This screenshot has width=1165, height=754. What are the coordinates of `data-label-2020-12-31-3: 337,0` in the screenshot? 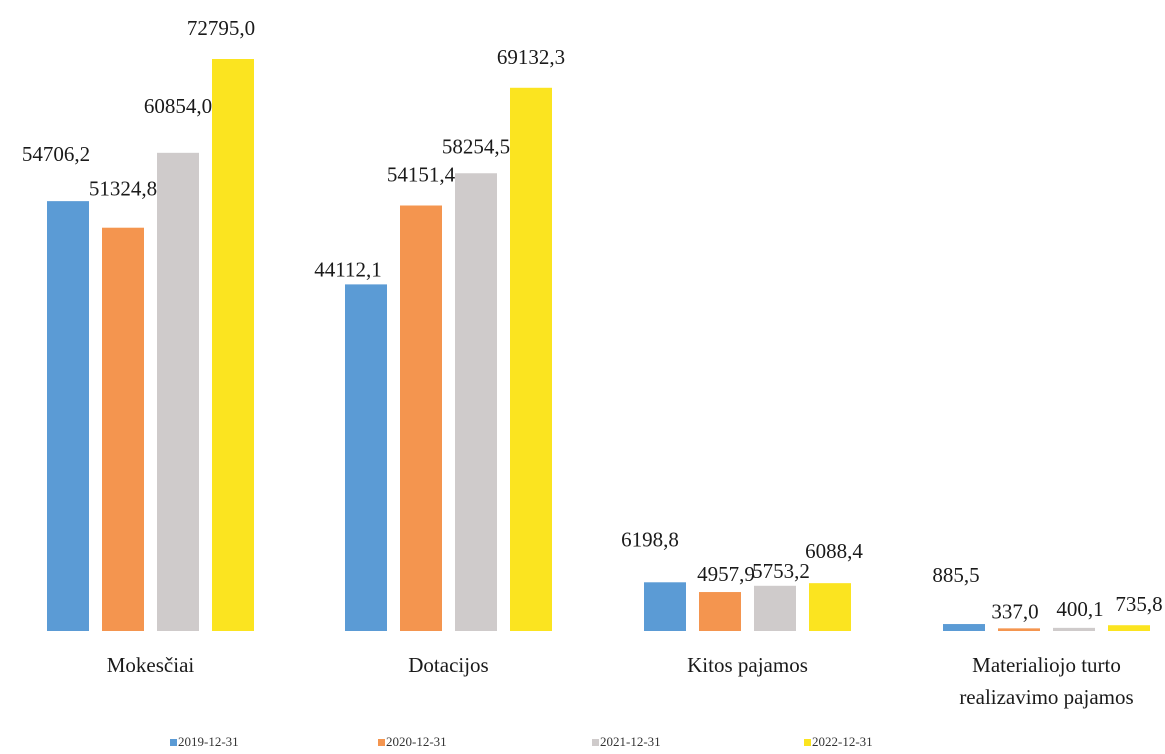 It's located at (1014, 611).